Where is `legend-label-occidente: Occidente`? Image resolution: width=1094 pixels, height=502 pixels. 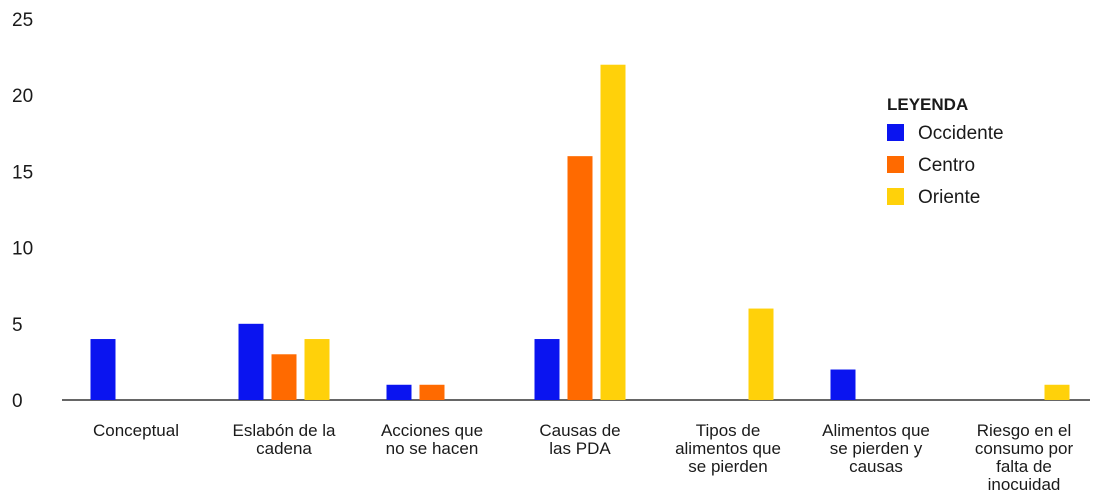
legend-label-occidente: Occidente is located at coordinates (961, 133).